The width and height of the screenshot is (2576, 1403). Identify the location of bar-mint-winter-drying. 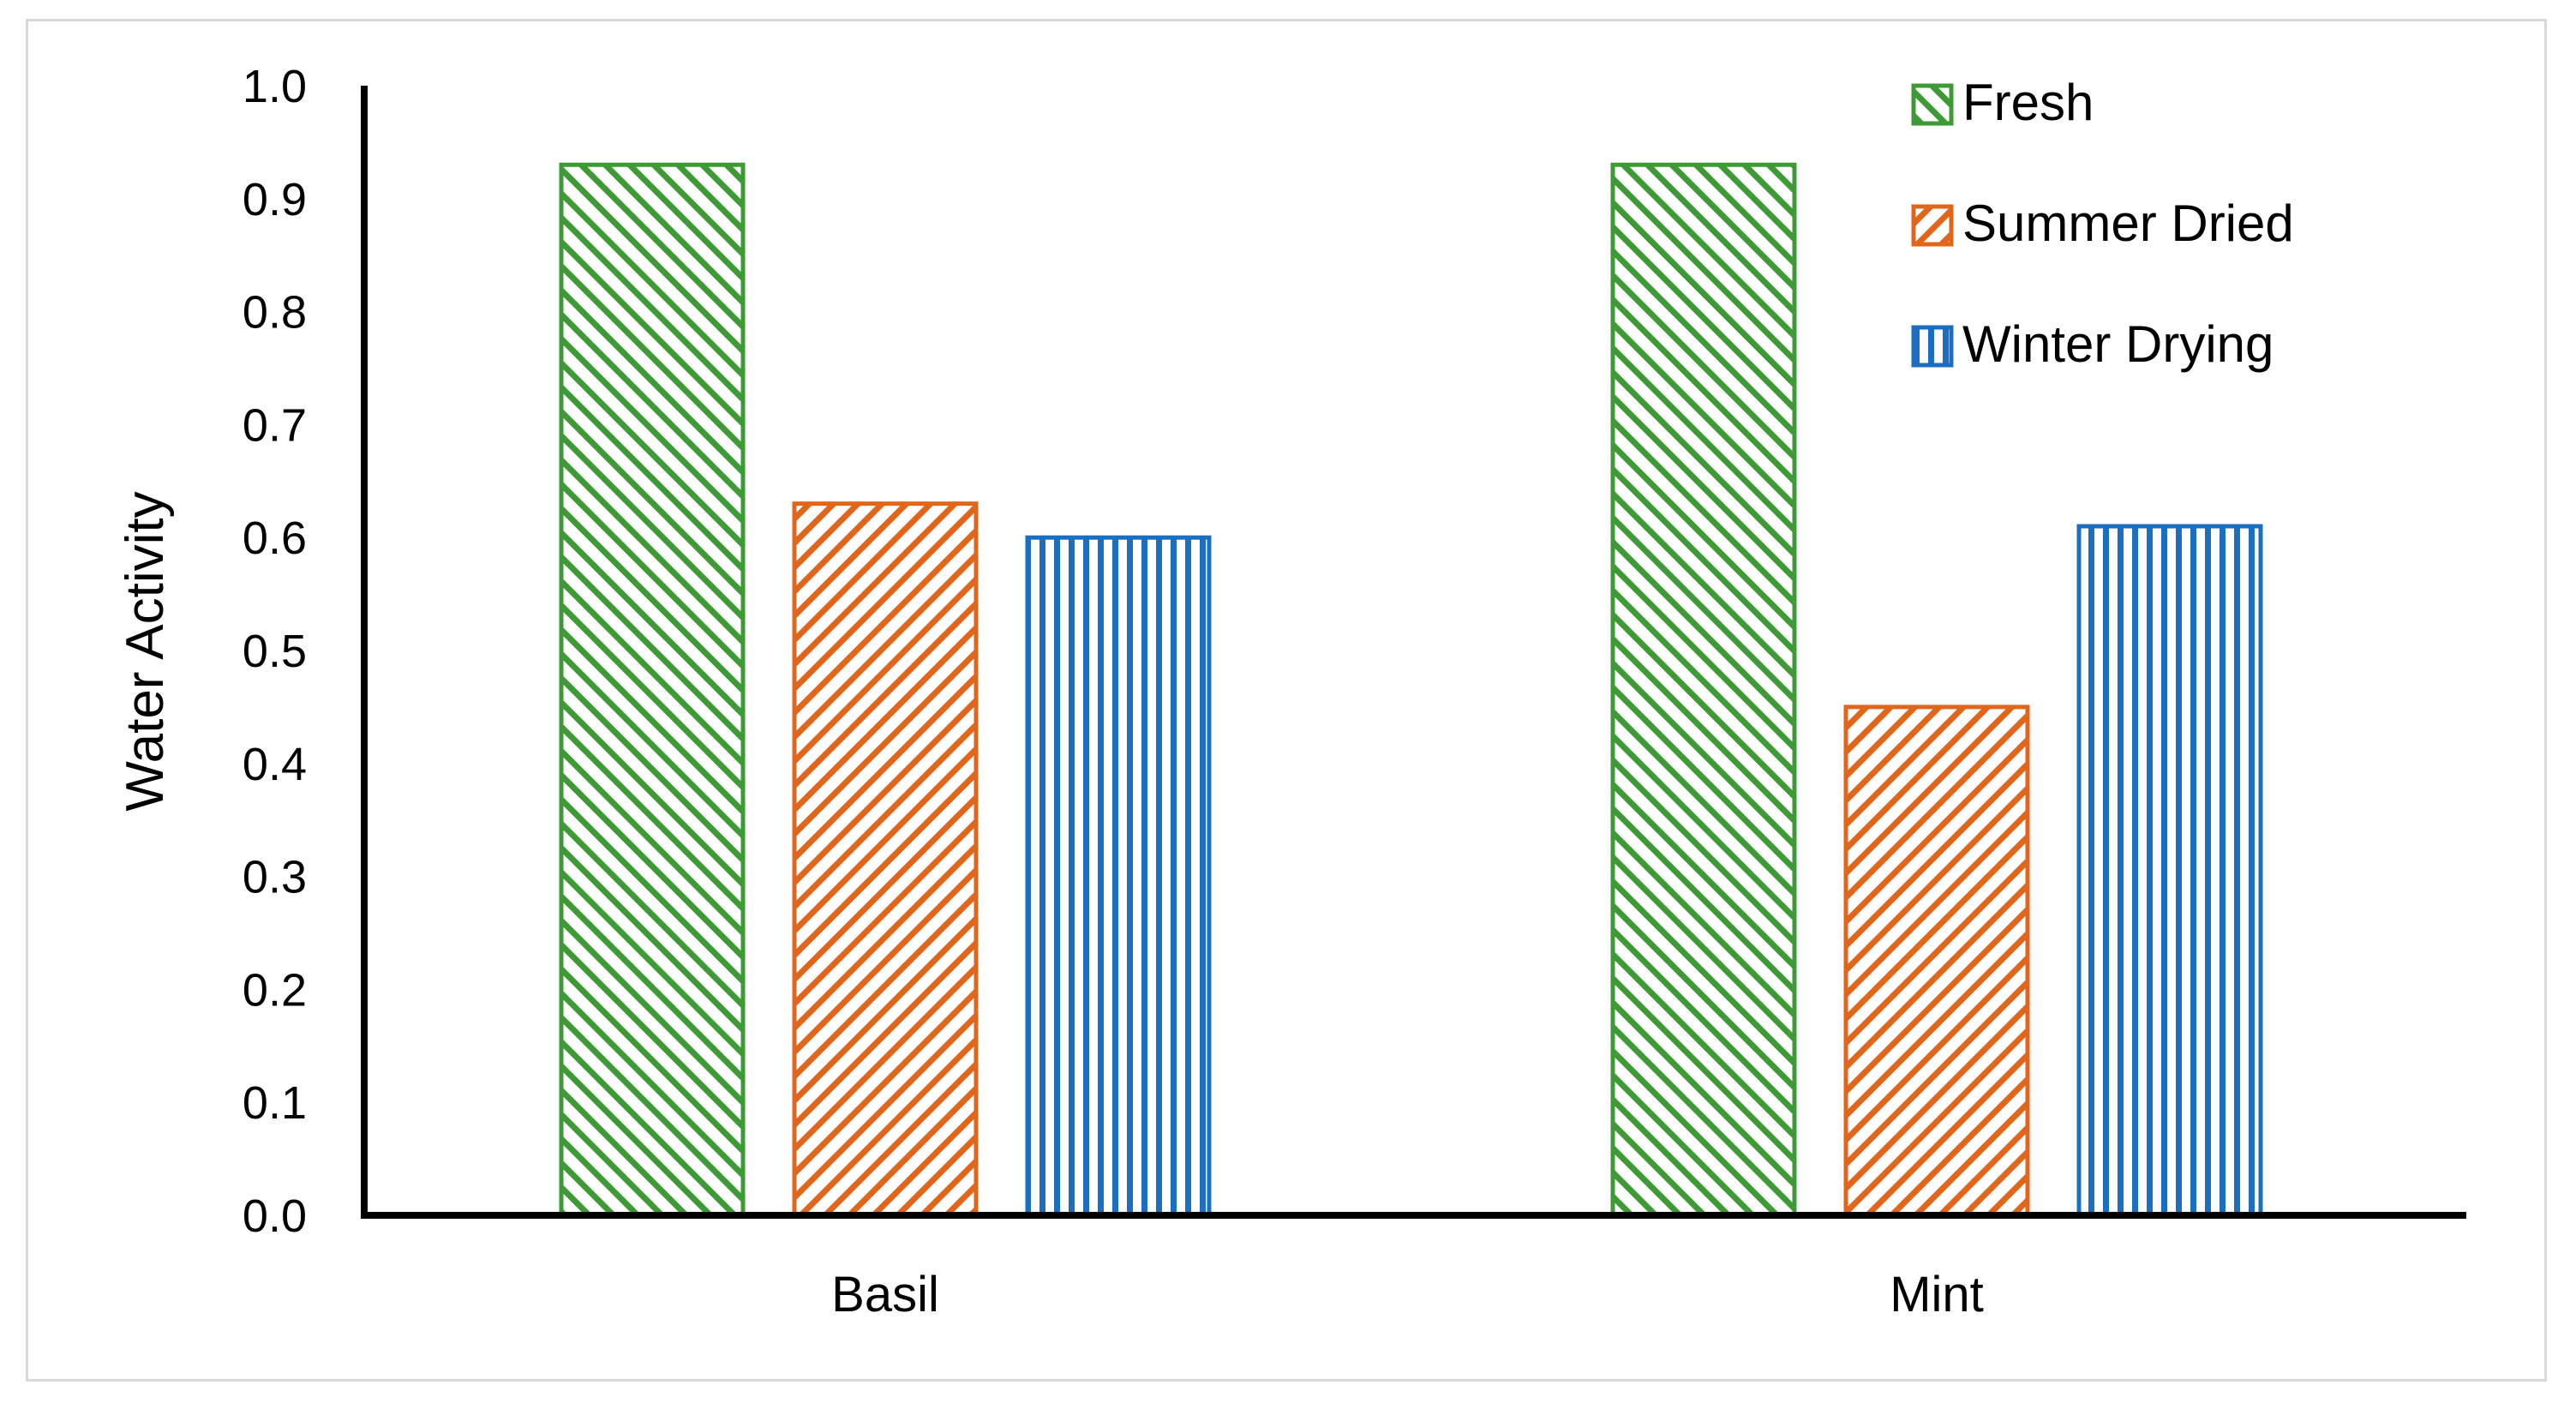
(2169, 871).